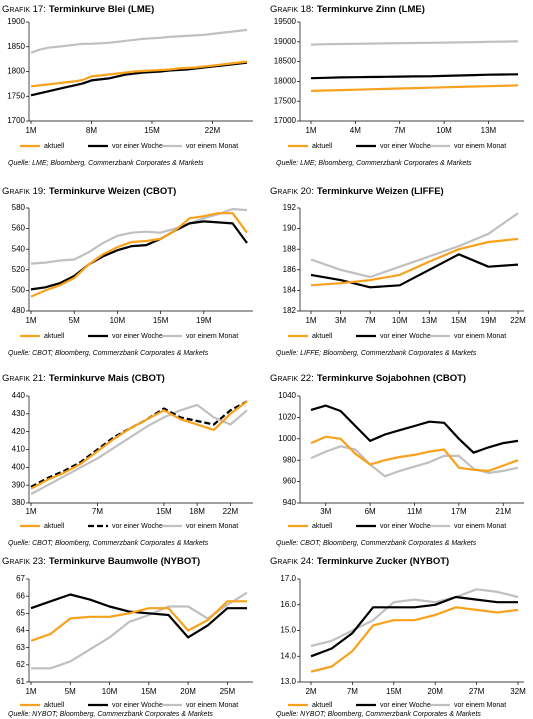 The height and width of the screenshot is (719, 533). What do you see at coordinates (292, 9) in the screenshot?
I see `chart-label: Grafik 18:` at bounding box center [292, 9].